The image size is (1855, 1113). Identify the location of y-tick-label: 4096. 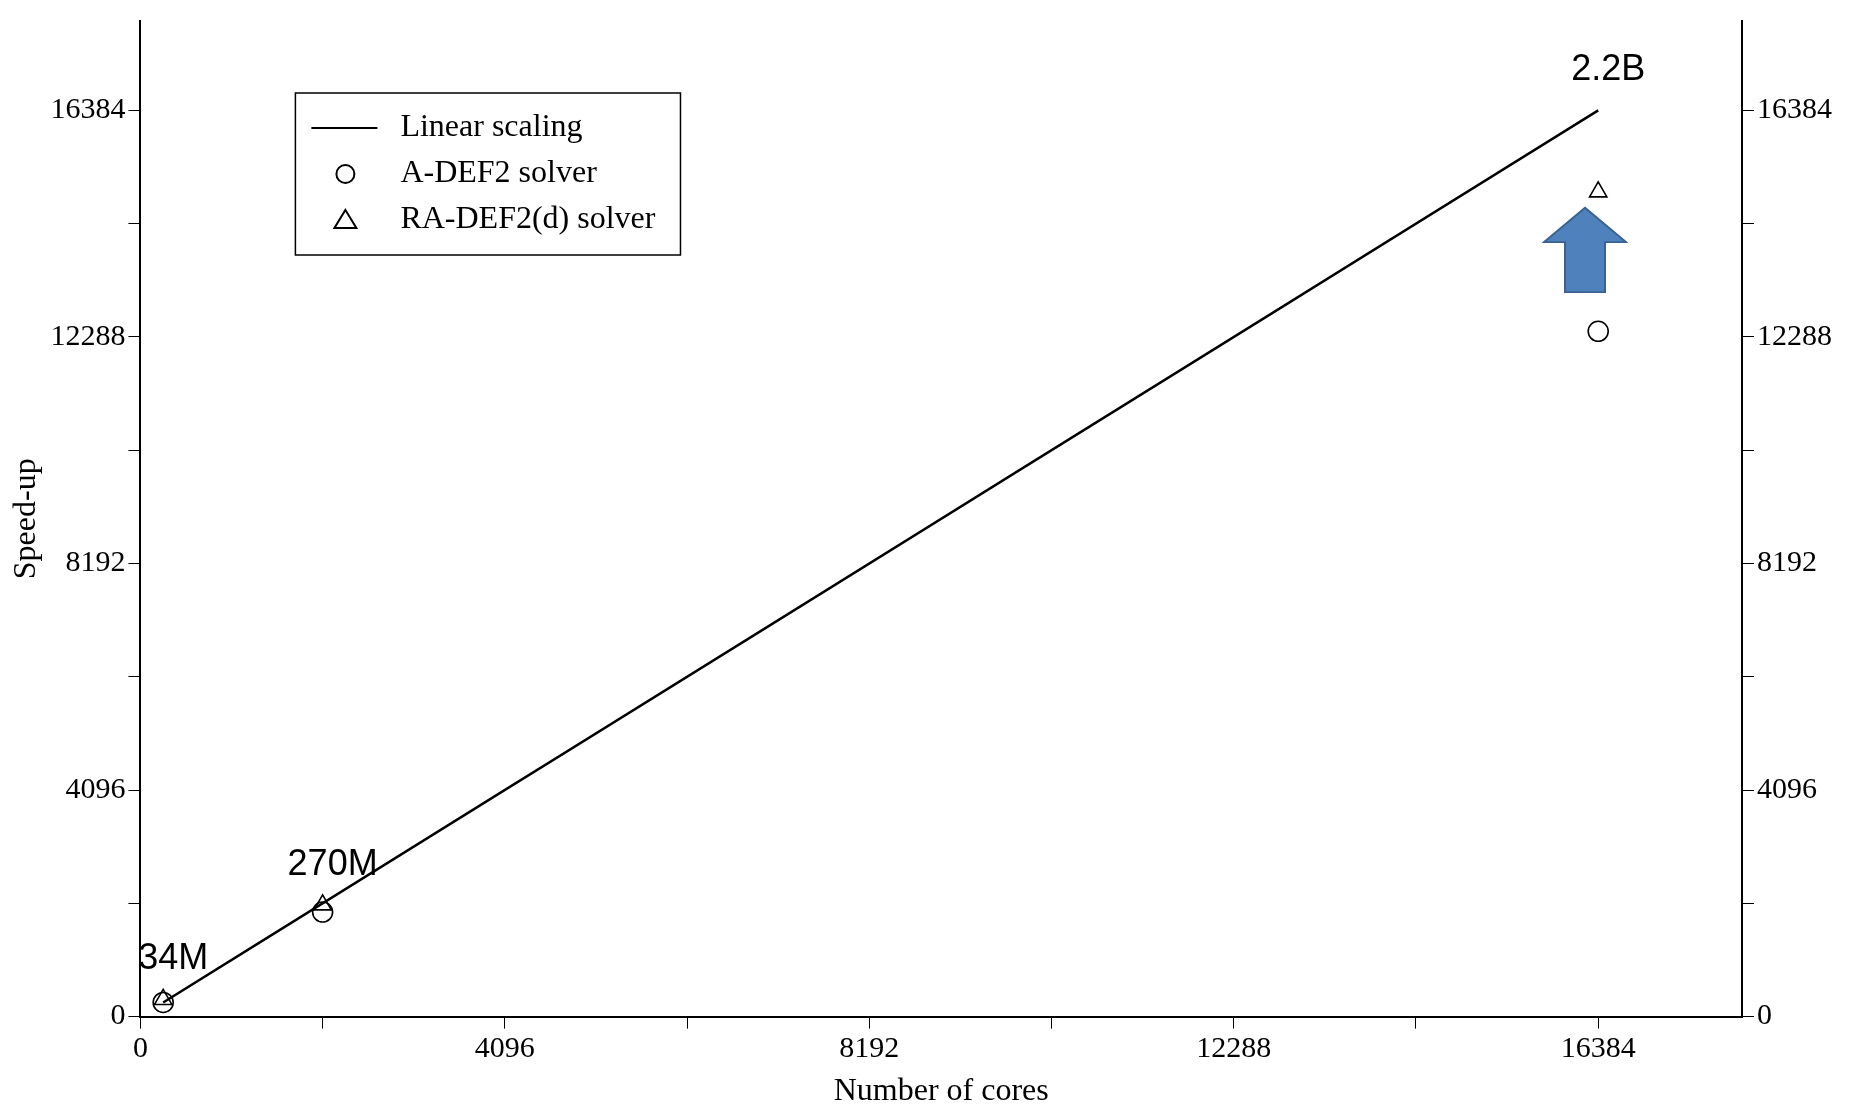
(95, 787).